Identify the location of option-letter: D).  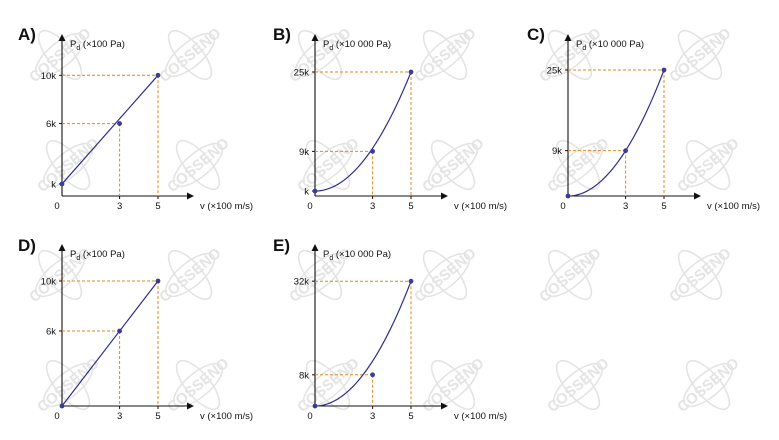
(27, 245).